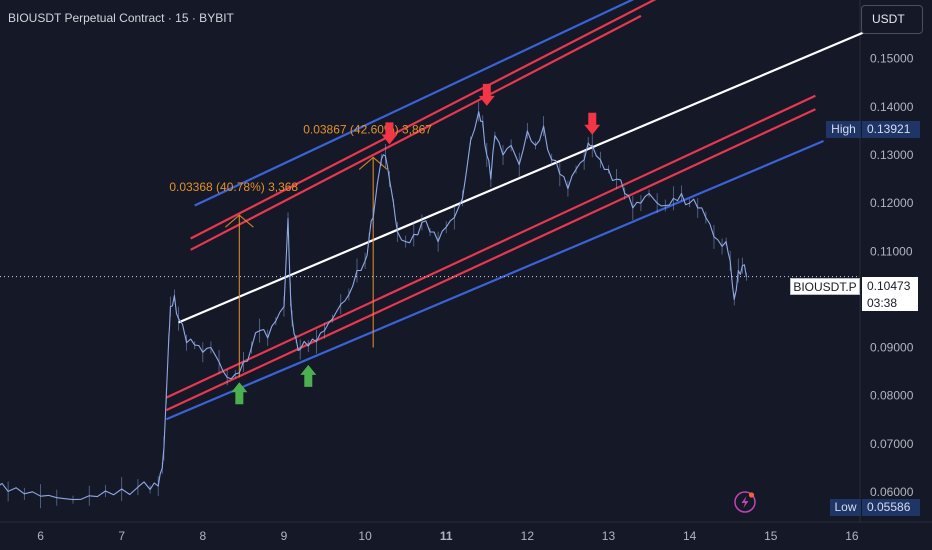 The width and height of the screenshot is (932, 550). What do you see at coordinates (890, 286) in the screenshot?
I see `last-price-value: 0.10473` at bounding box center [890, 286].